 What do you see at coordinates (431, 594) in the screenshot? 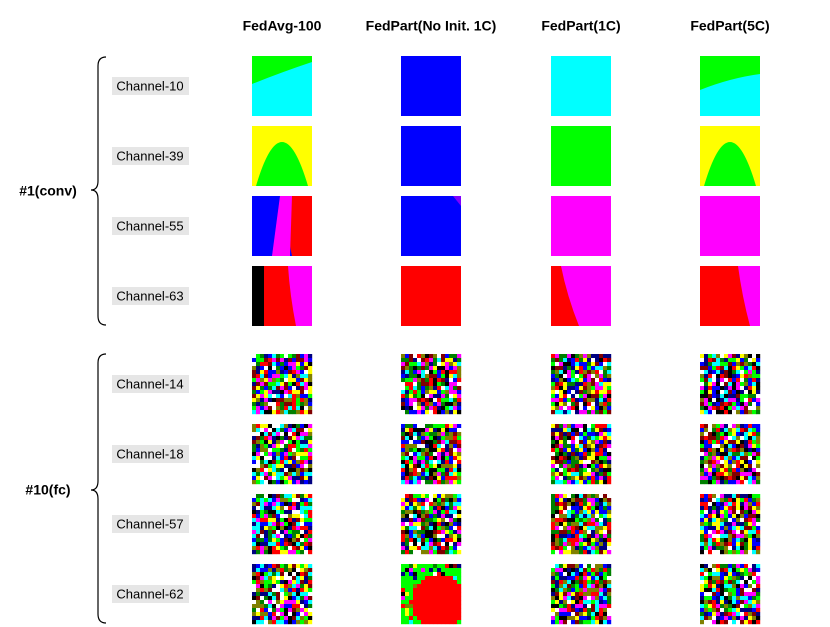
I see `feature-map-tile` at bounding box center [431, 594].